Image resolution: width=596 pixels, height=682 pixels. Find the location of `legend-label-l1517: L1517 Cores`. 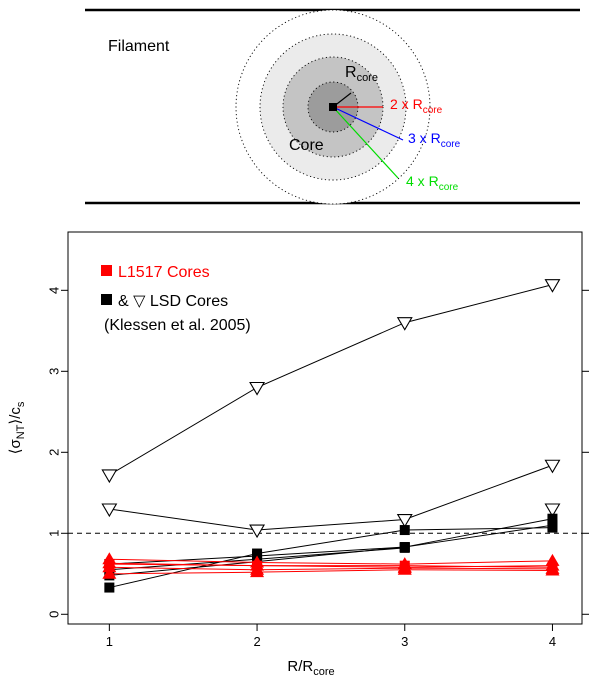

legend-label-l1517: L1517 Cores is located at coordinates (164, 272).